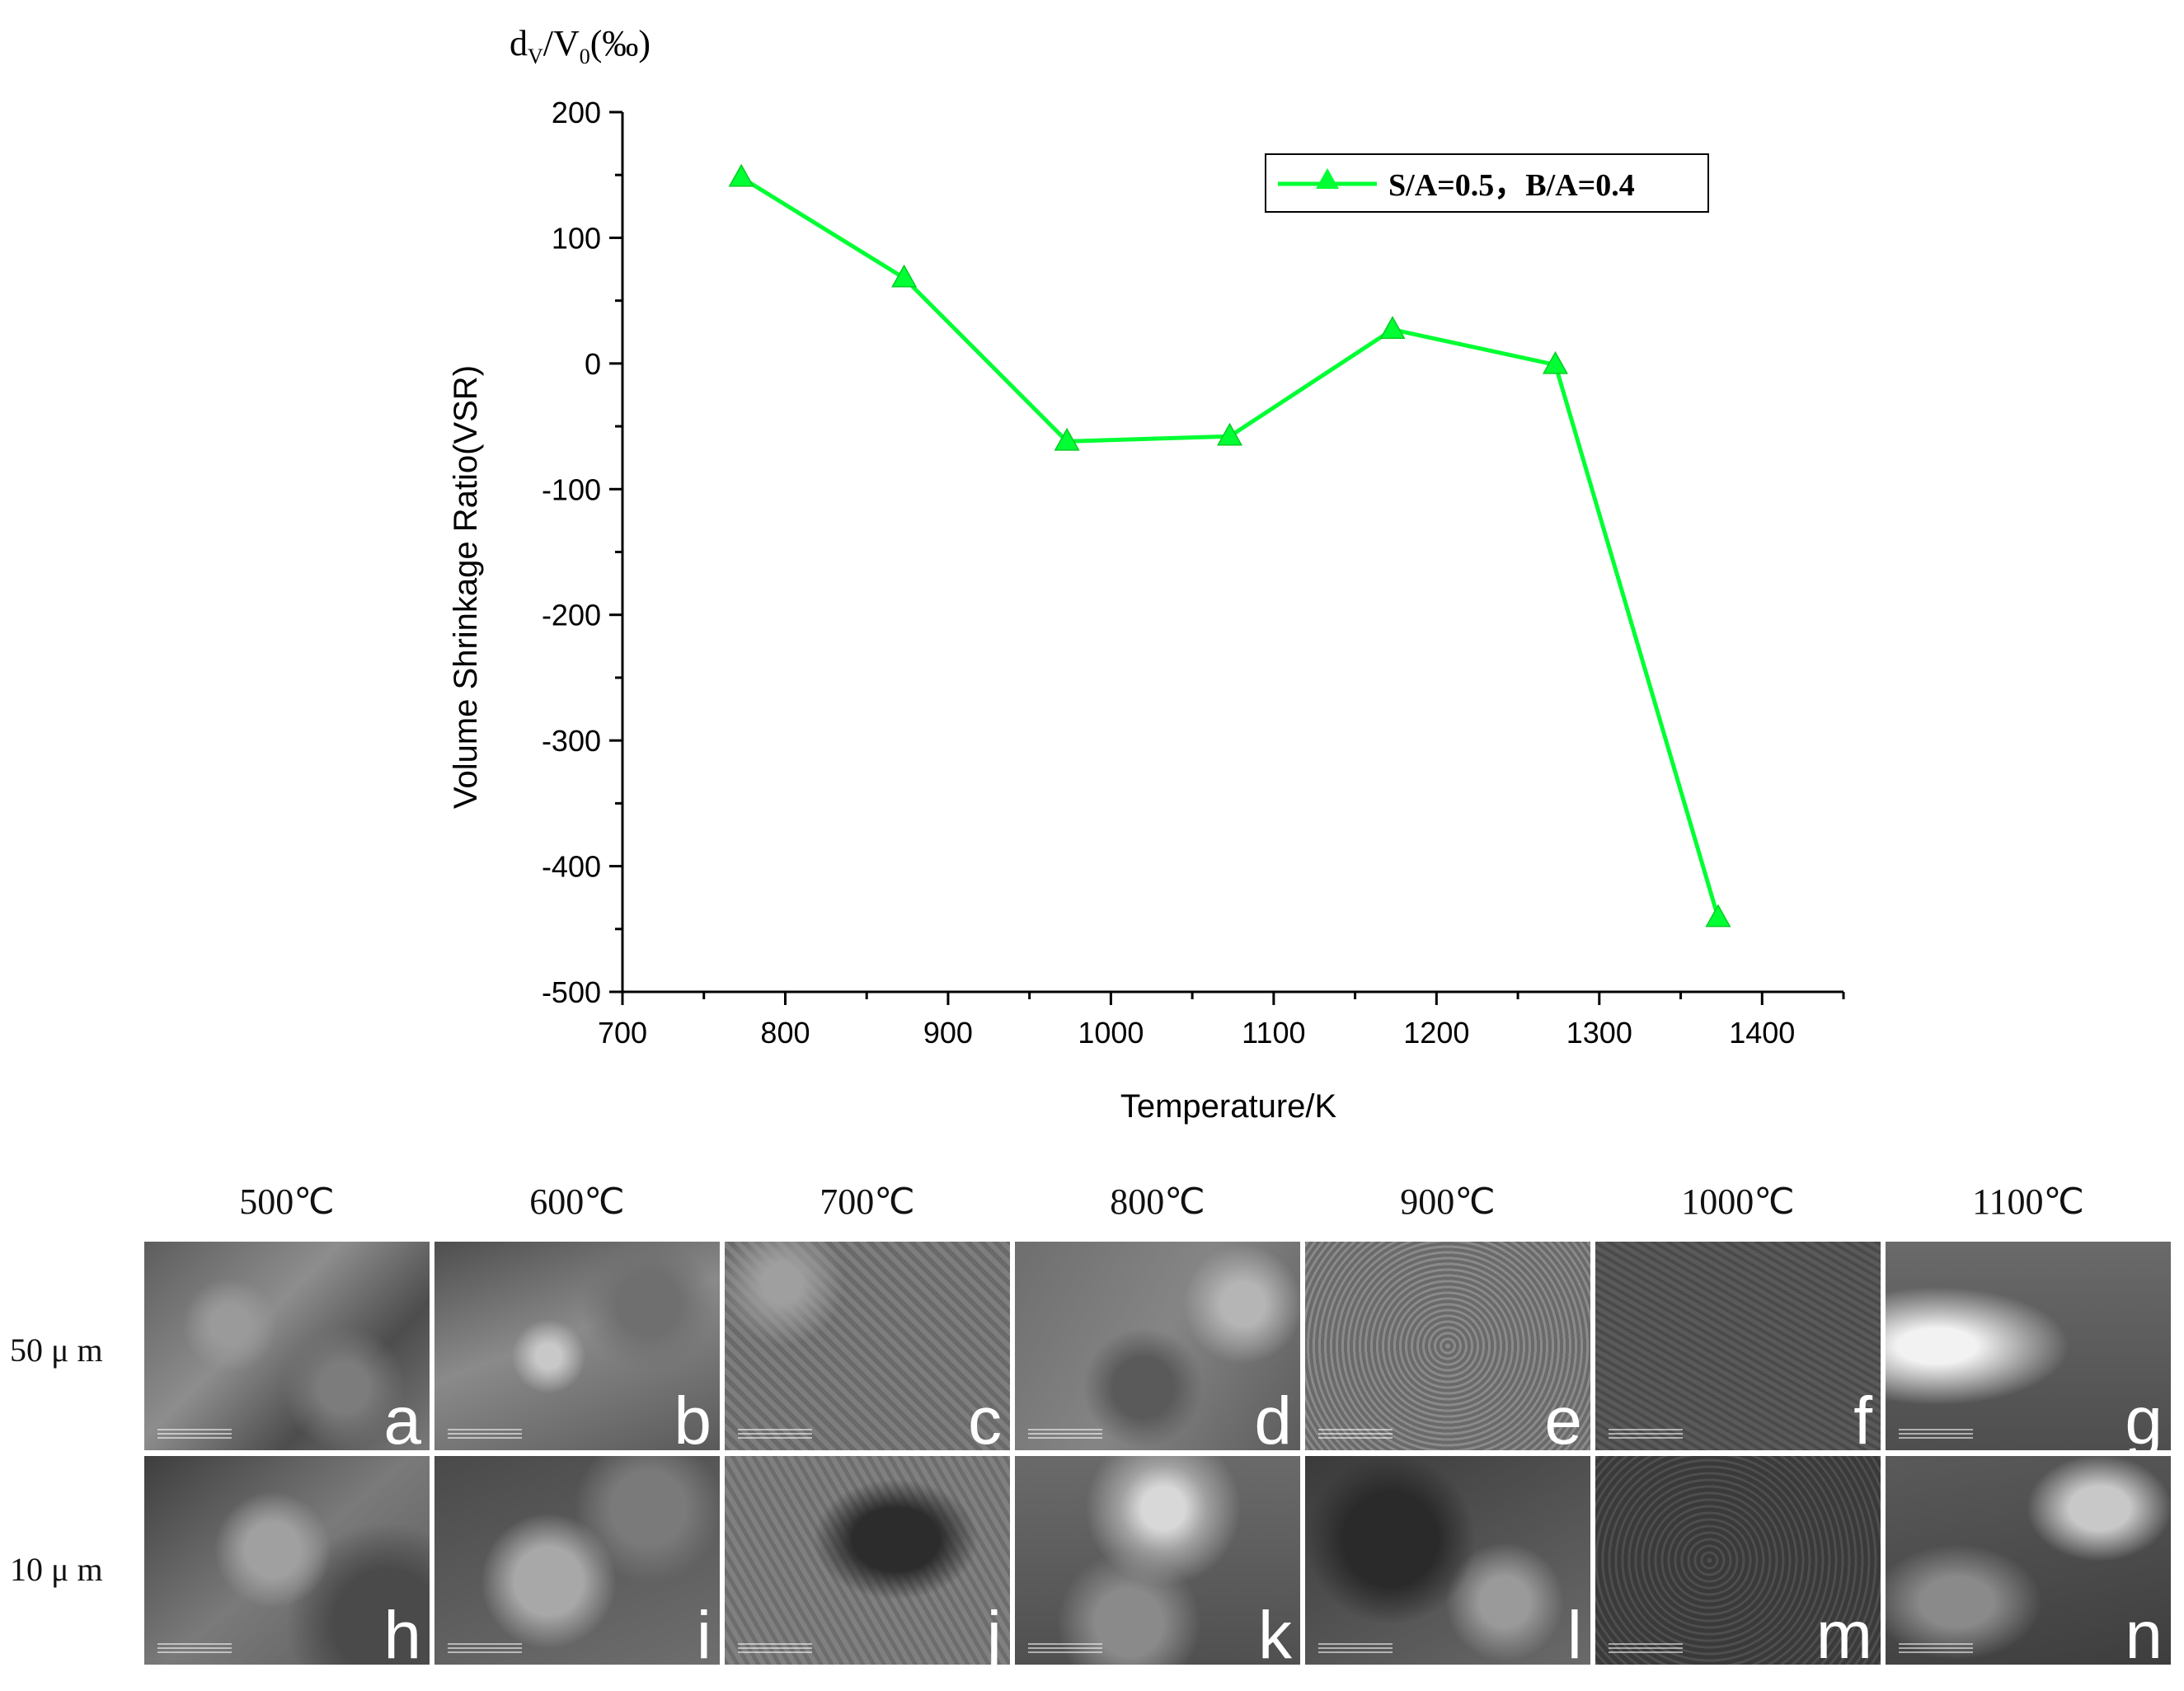  I want to click on y-tick-label: 100, so click(576, 238).